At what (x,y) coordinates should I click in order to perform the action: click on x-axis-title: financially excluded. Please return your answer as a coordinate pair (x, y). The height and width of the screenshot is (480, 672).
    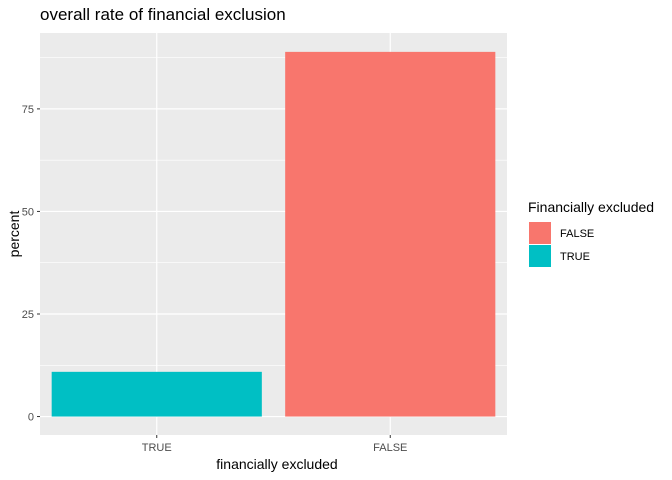
    Looking at the image, I should click on (276, 464).